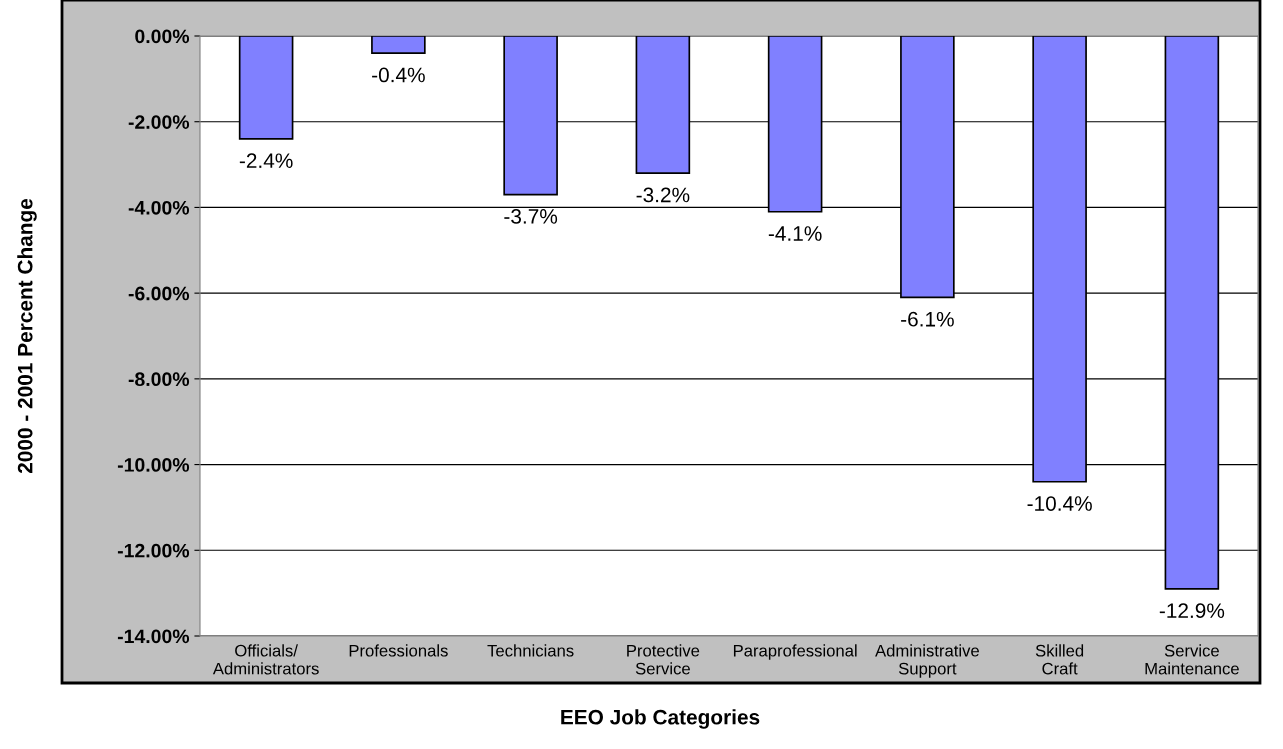 The width and height of the screenshot is (1283, 749). Describe the element at coordinates (266, 160) in the screenshot. I see `data-label: -2.4%` at that location.